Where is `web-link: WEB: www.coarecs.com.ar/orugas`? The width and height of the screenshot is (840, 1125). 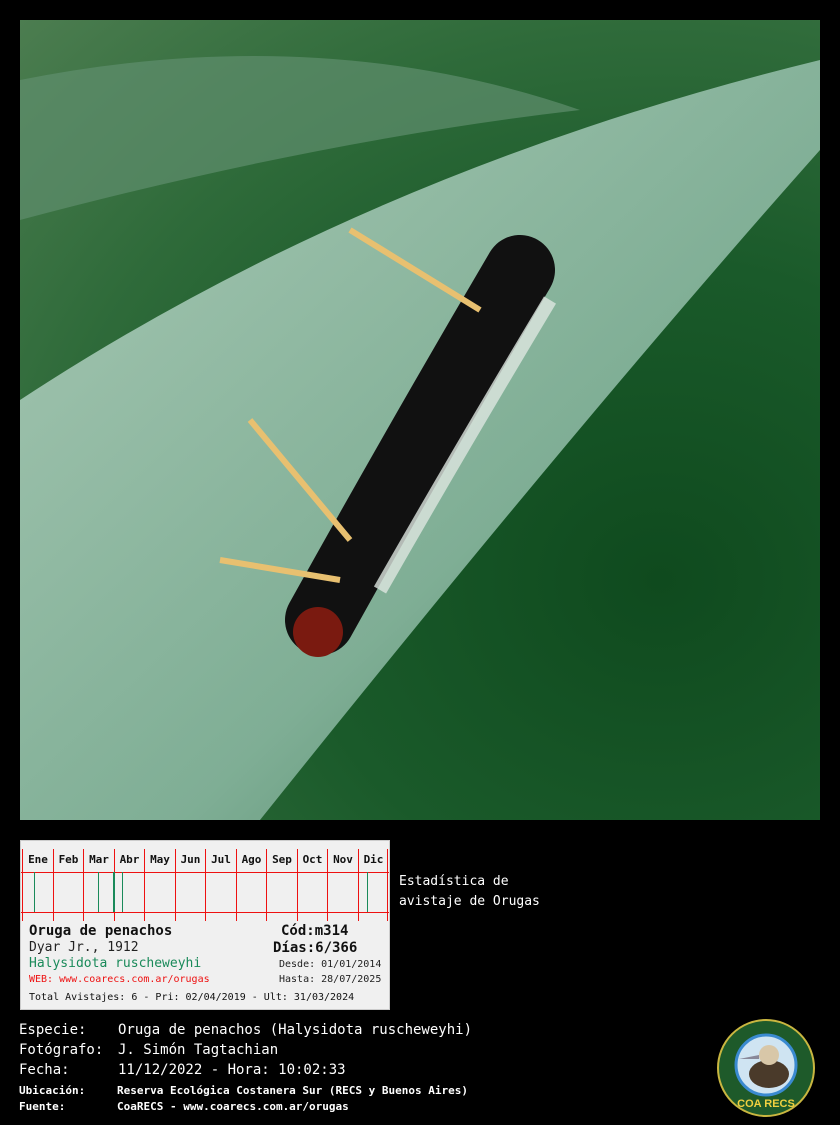
web-link: WEB: www.coarecs.com.ar/orugas is located at coordinates (119, 979).